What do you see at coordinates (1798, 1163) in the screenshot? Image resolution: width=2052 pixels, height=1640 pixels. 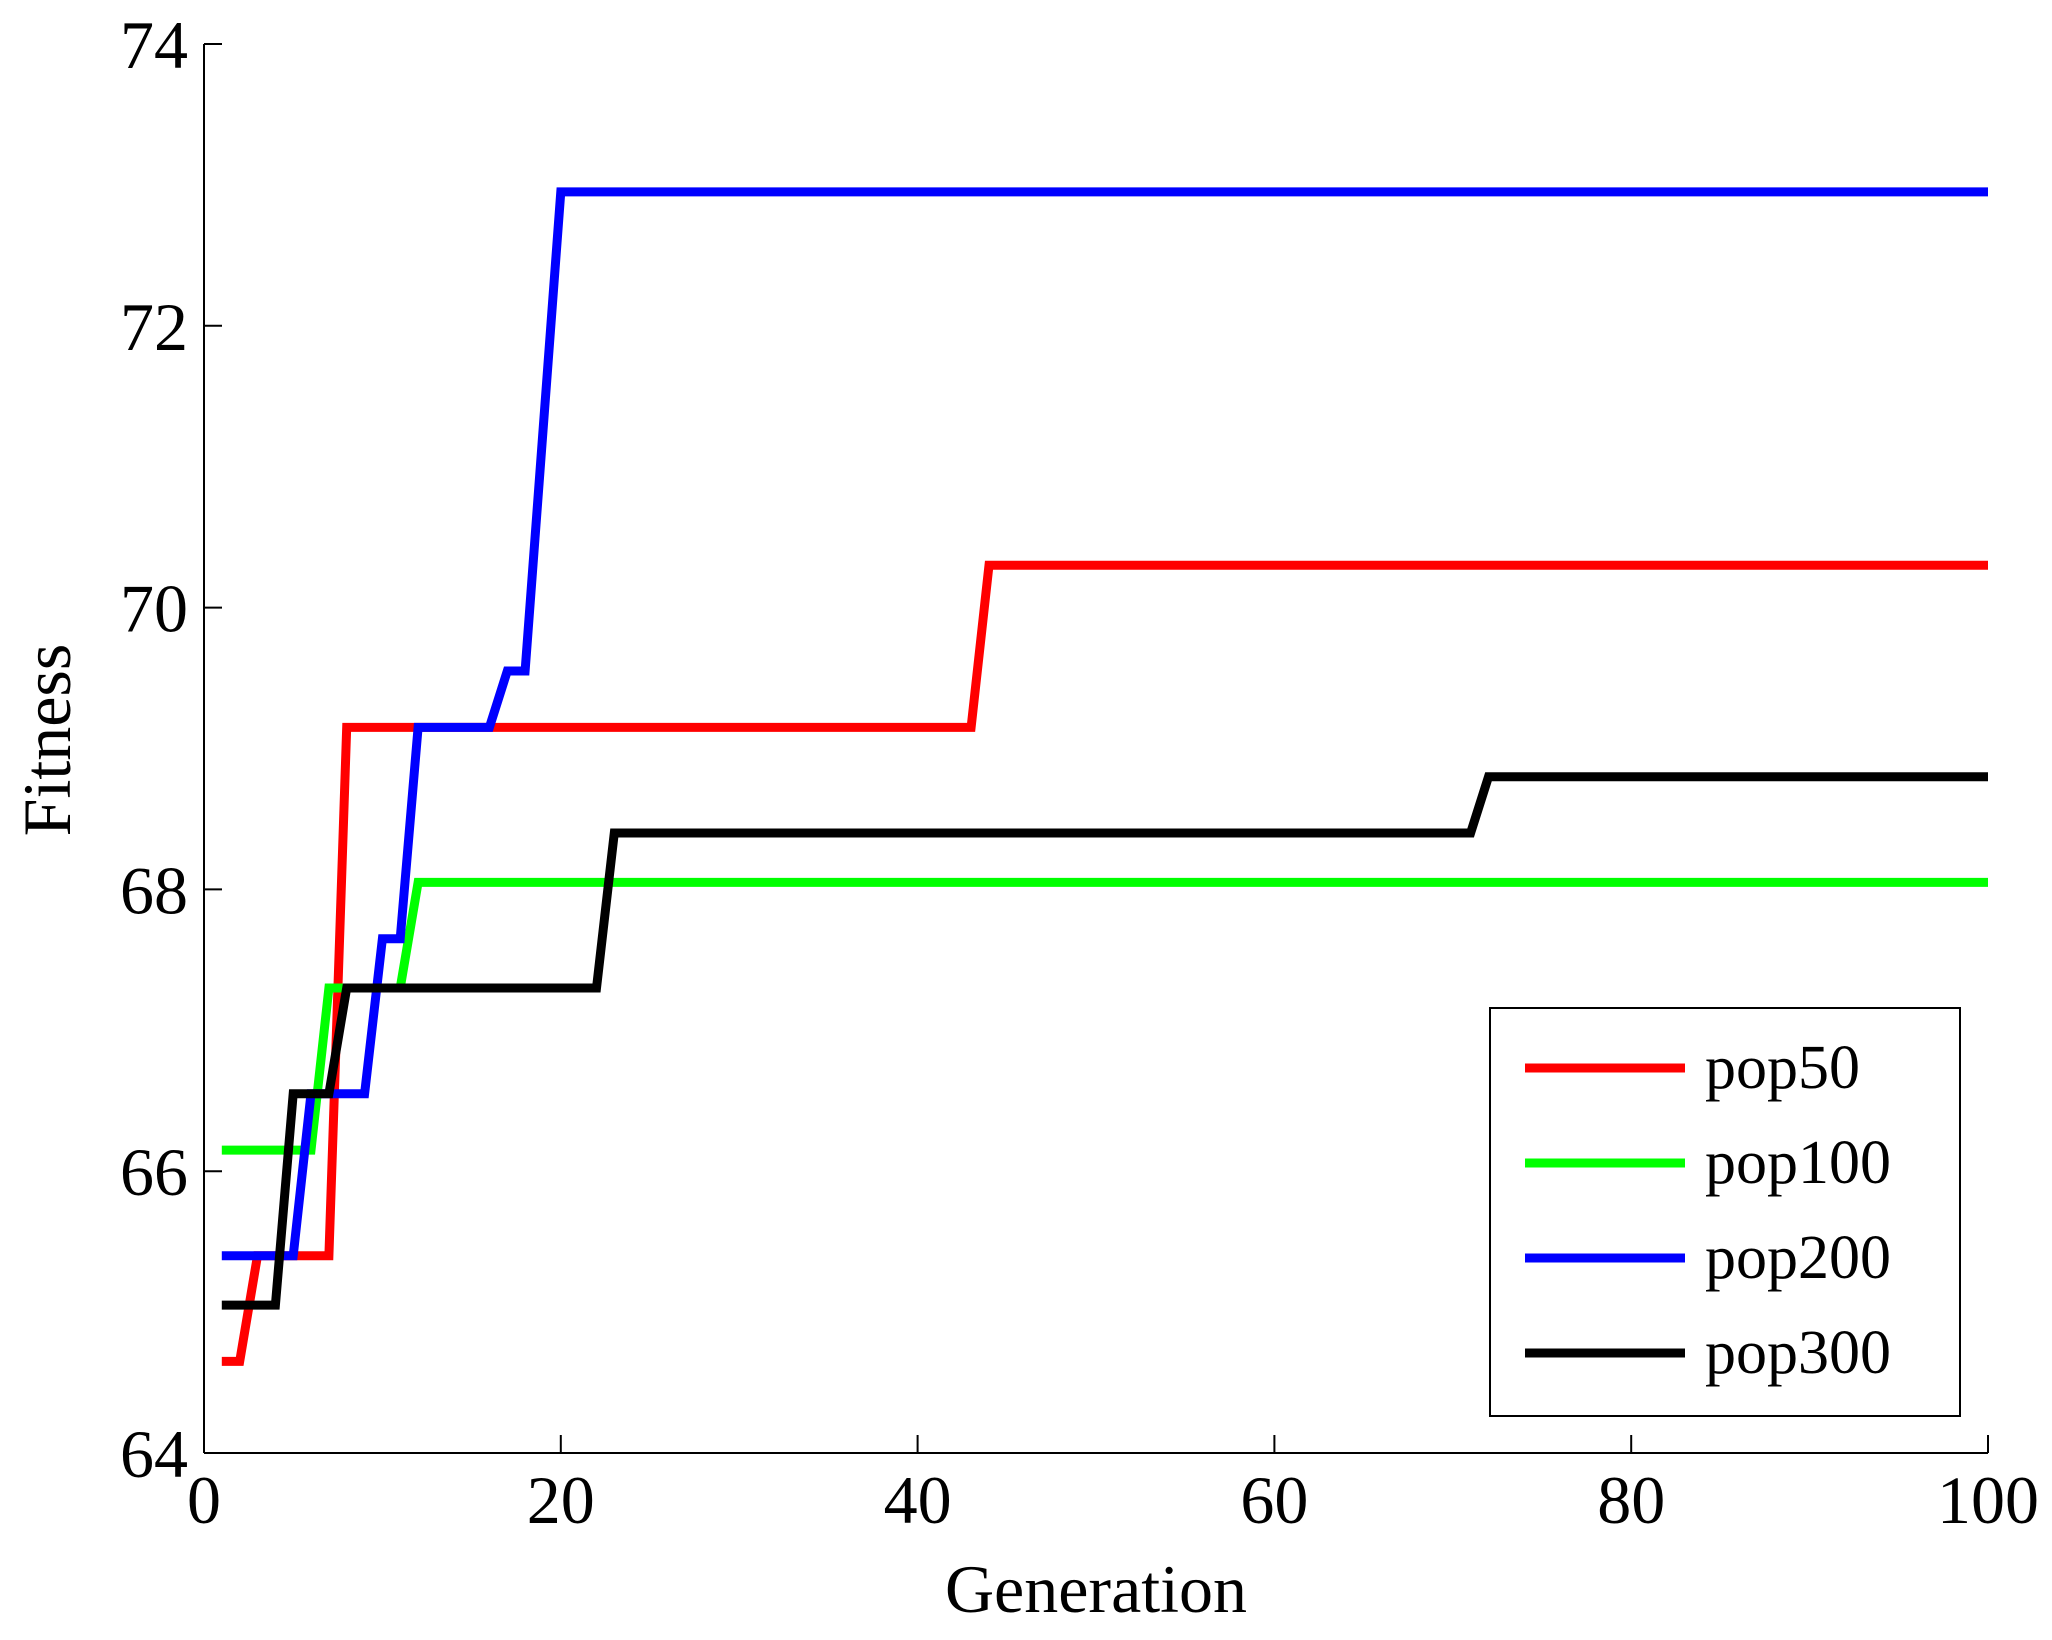 I see `legend-label-pop100: pop100` at bounding box center [1798, 1163].